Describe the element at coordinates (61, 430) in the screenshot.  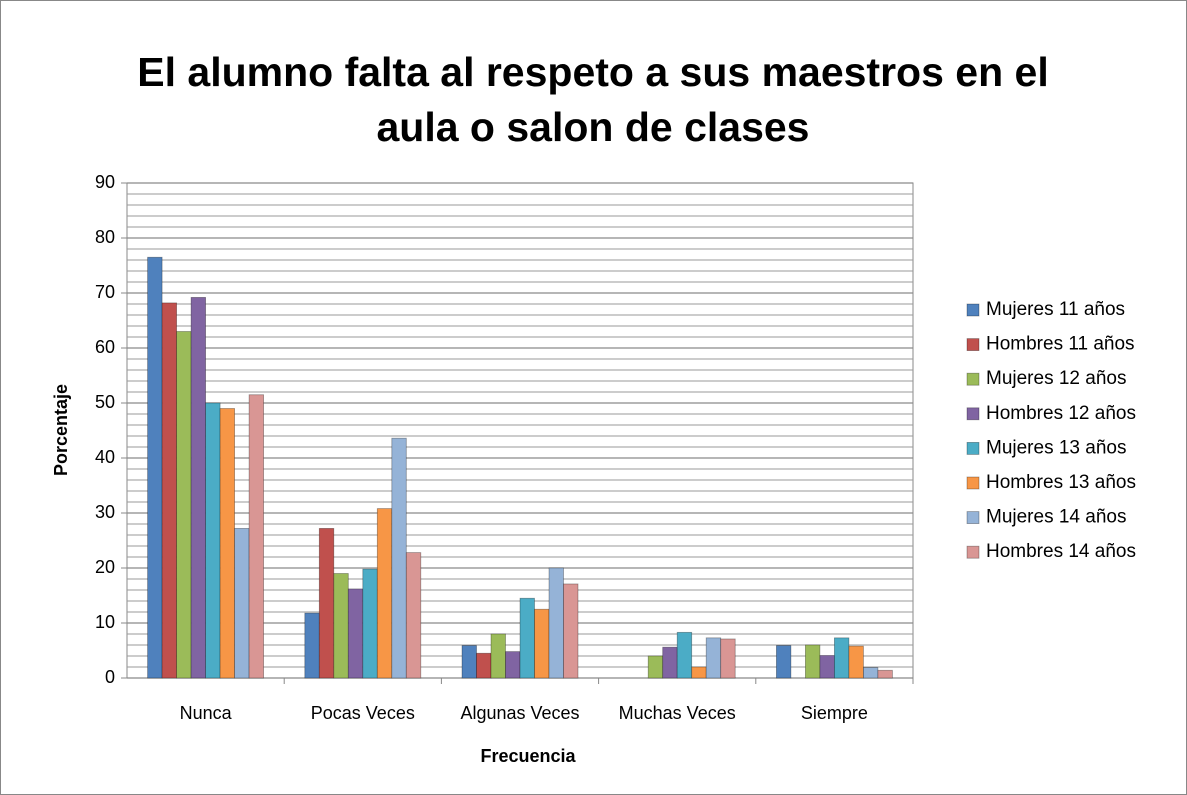
I see `y-axis-label: Porcentaje` at that location.